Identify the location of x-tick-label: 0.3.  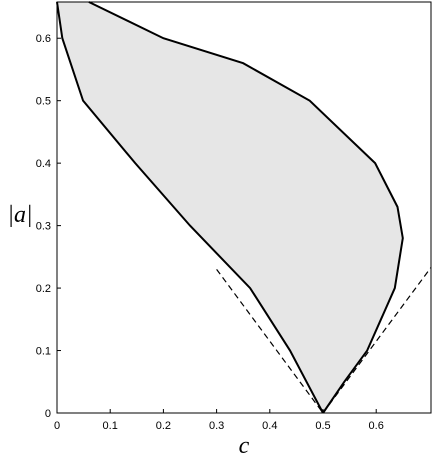
(216, 426).